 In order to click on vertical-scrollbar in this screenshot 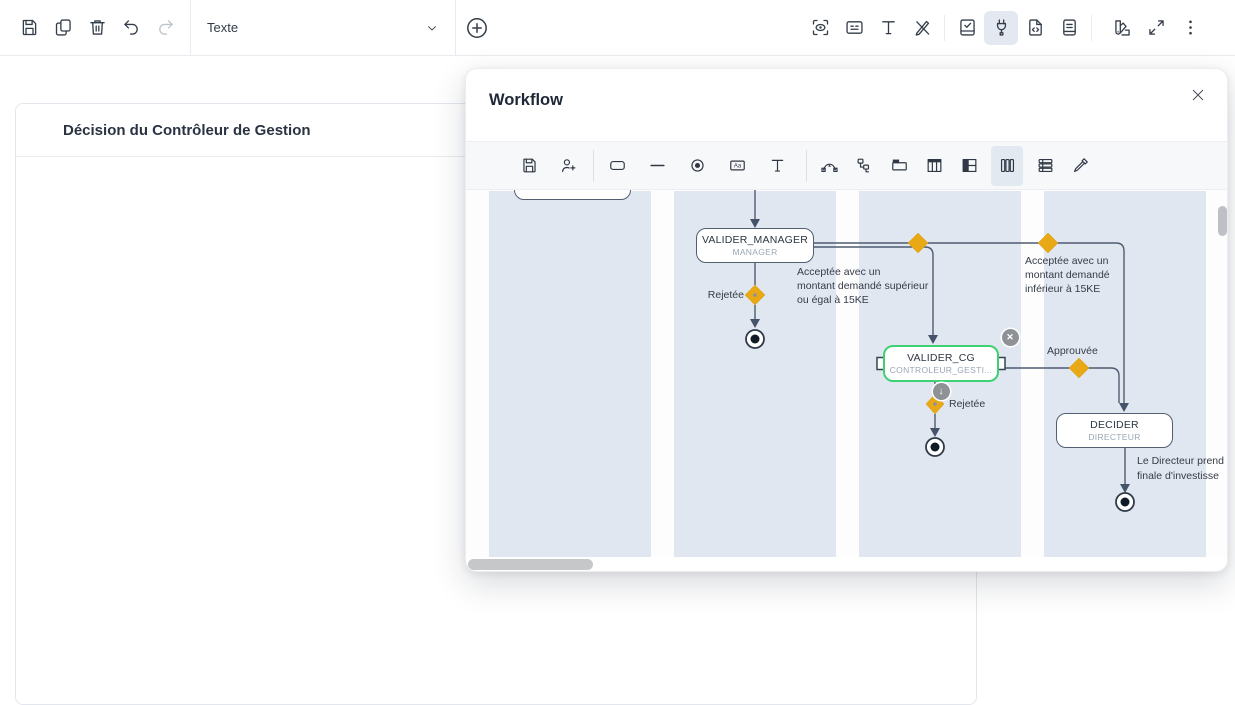, I will do `click(1222, 221)`.